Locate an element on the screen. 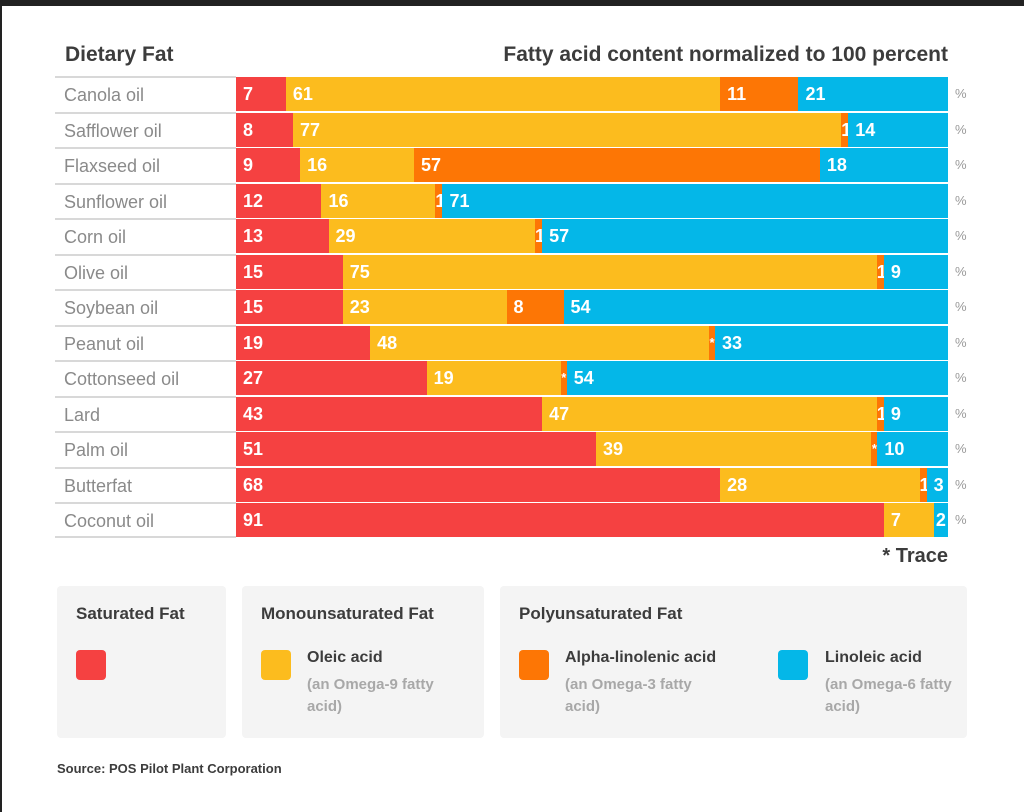 This screenshot has width=1024, height=812. chart-row-soybean-oil: Soybean oil 15 23 8 54% is located at coordinates (530, 307).